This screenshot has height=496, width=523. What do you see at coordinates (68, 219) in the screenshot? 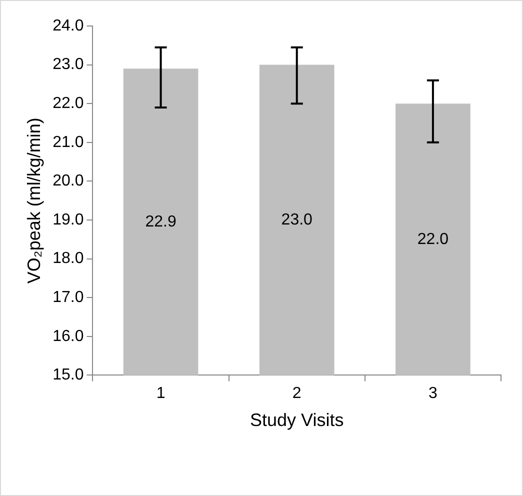
I see `y-tick-label: 19.0` at bounding box center [68, 219].